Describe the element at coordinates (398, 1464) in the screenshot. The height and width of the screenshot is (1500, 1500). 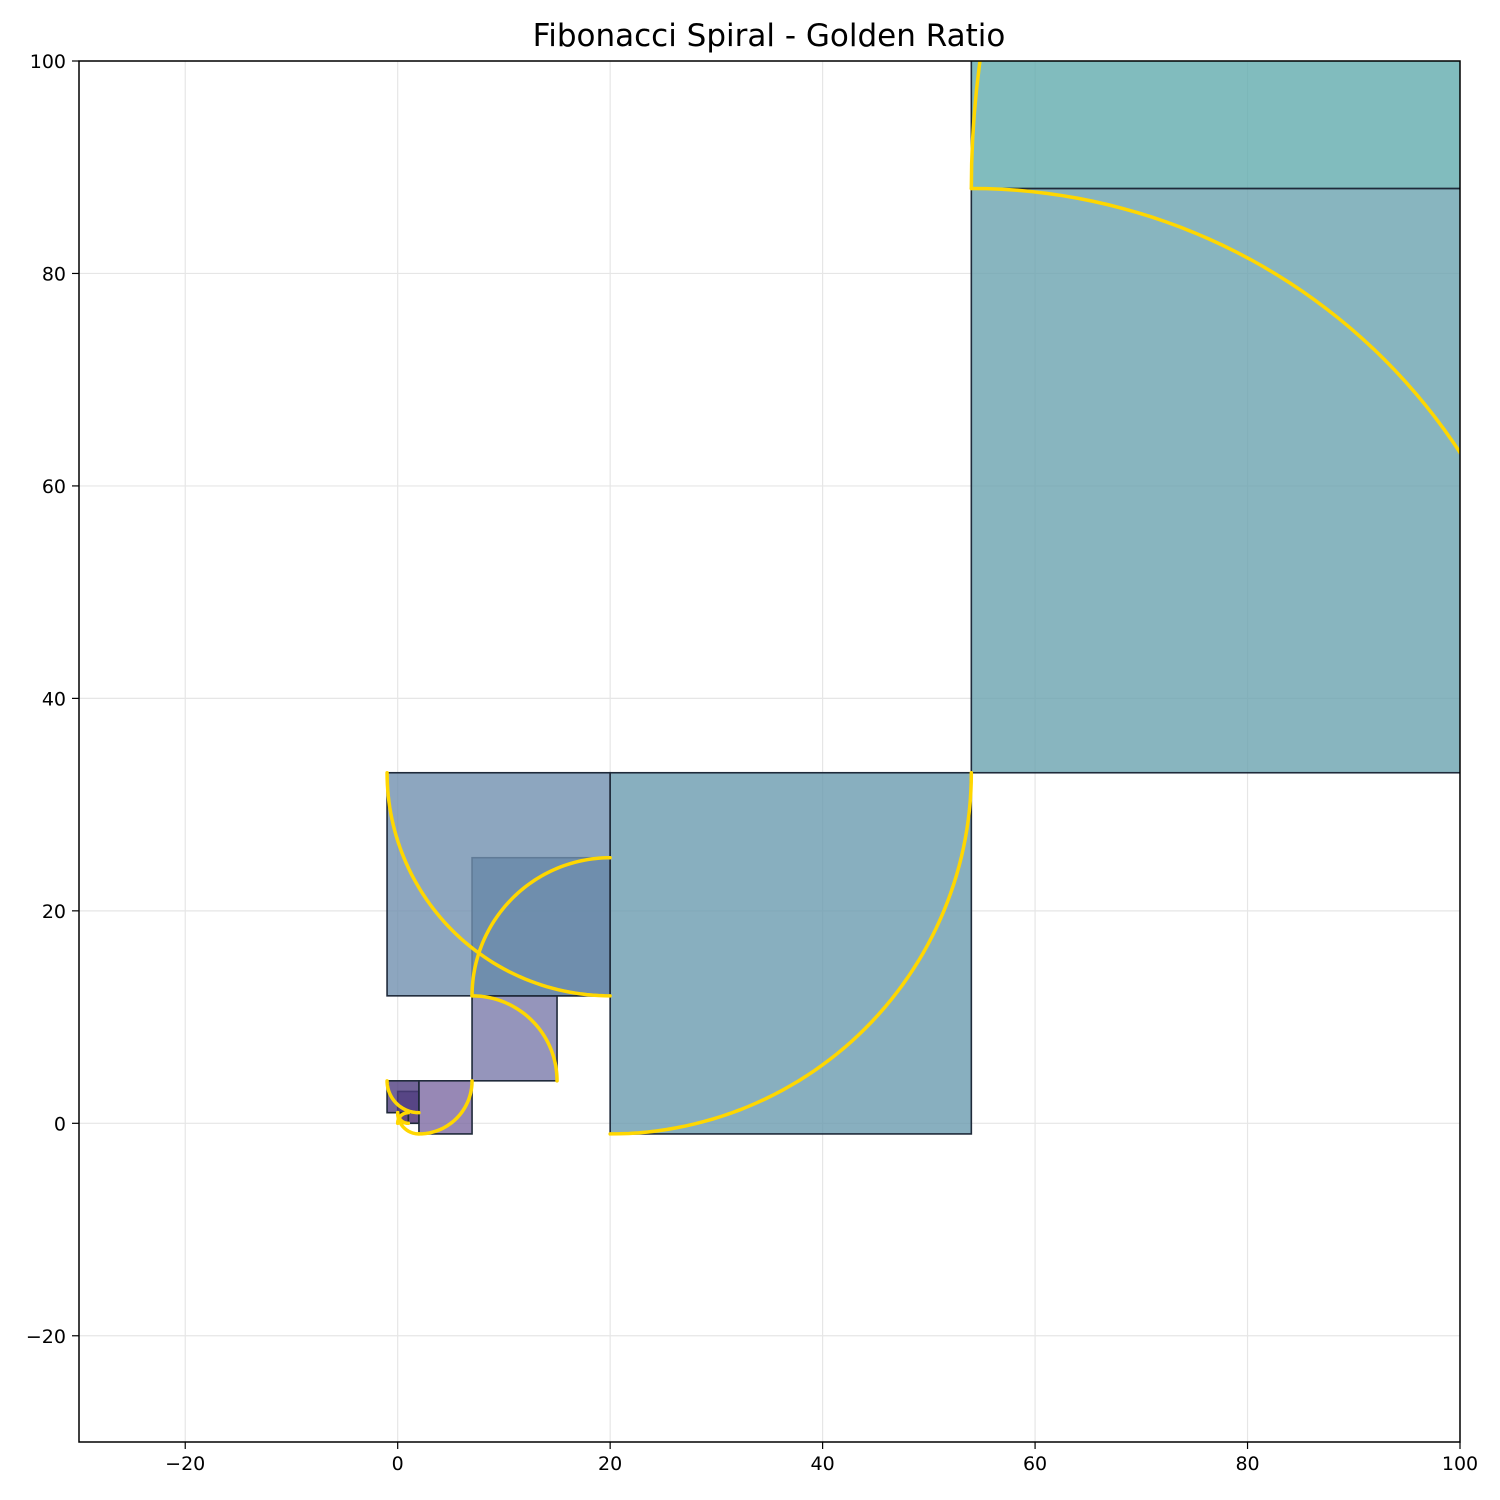
I see `x-tick-label: 0` at that location.